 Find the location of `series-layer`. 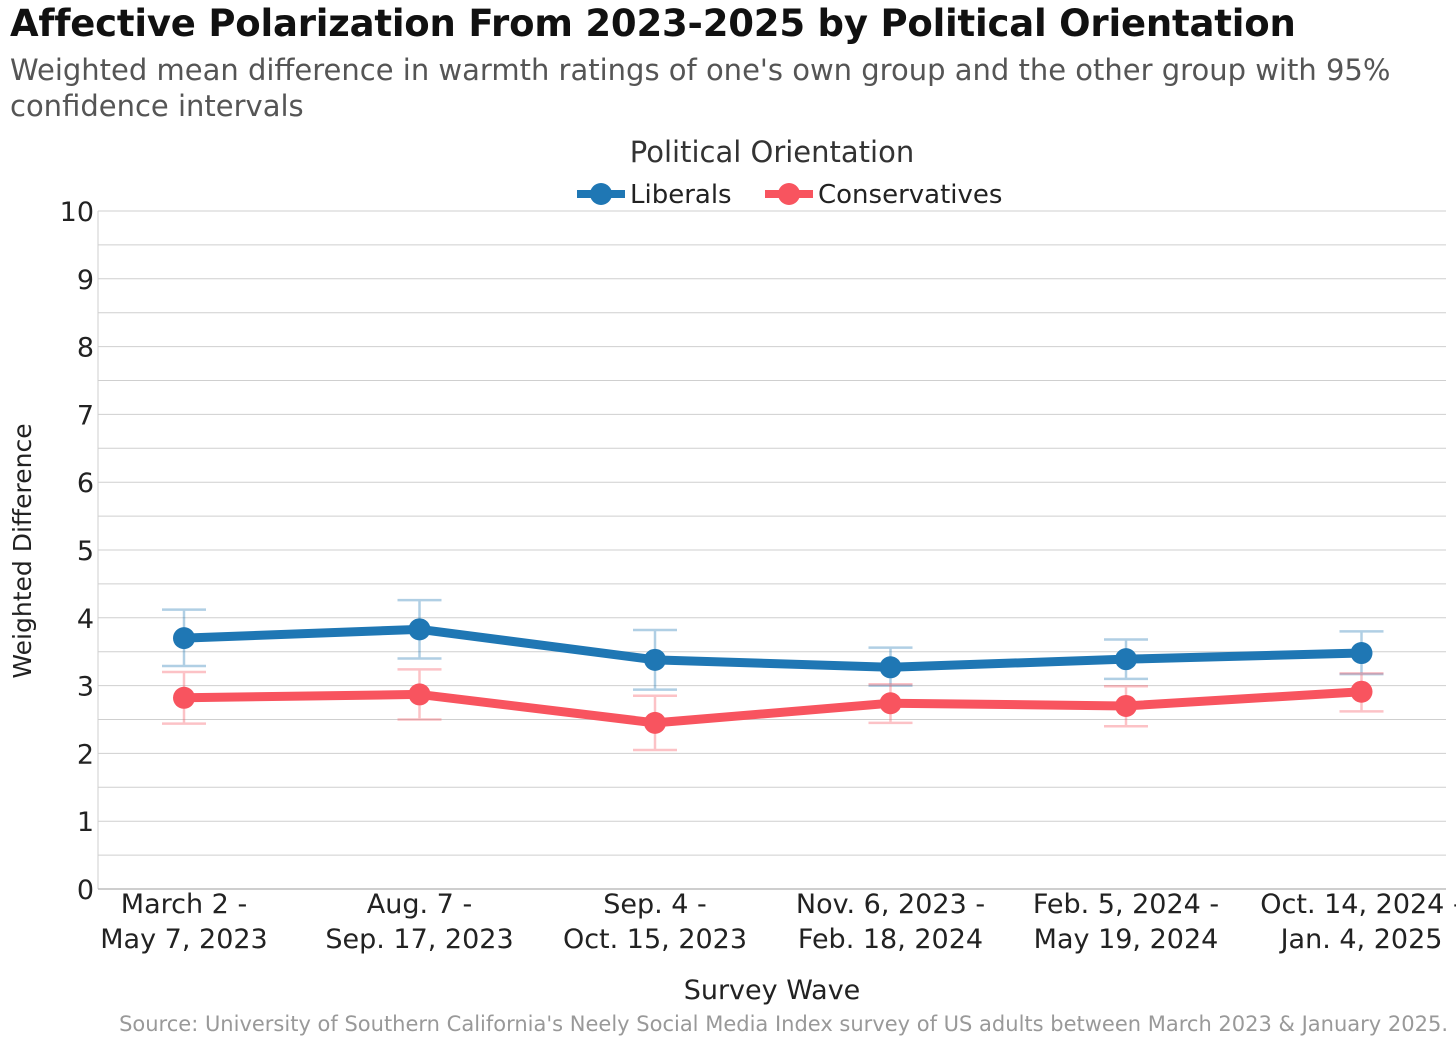

series-layer is located at coordinates (773, 676).